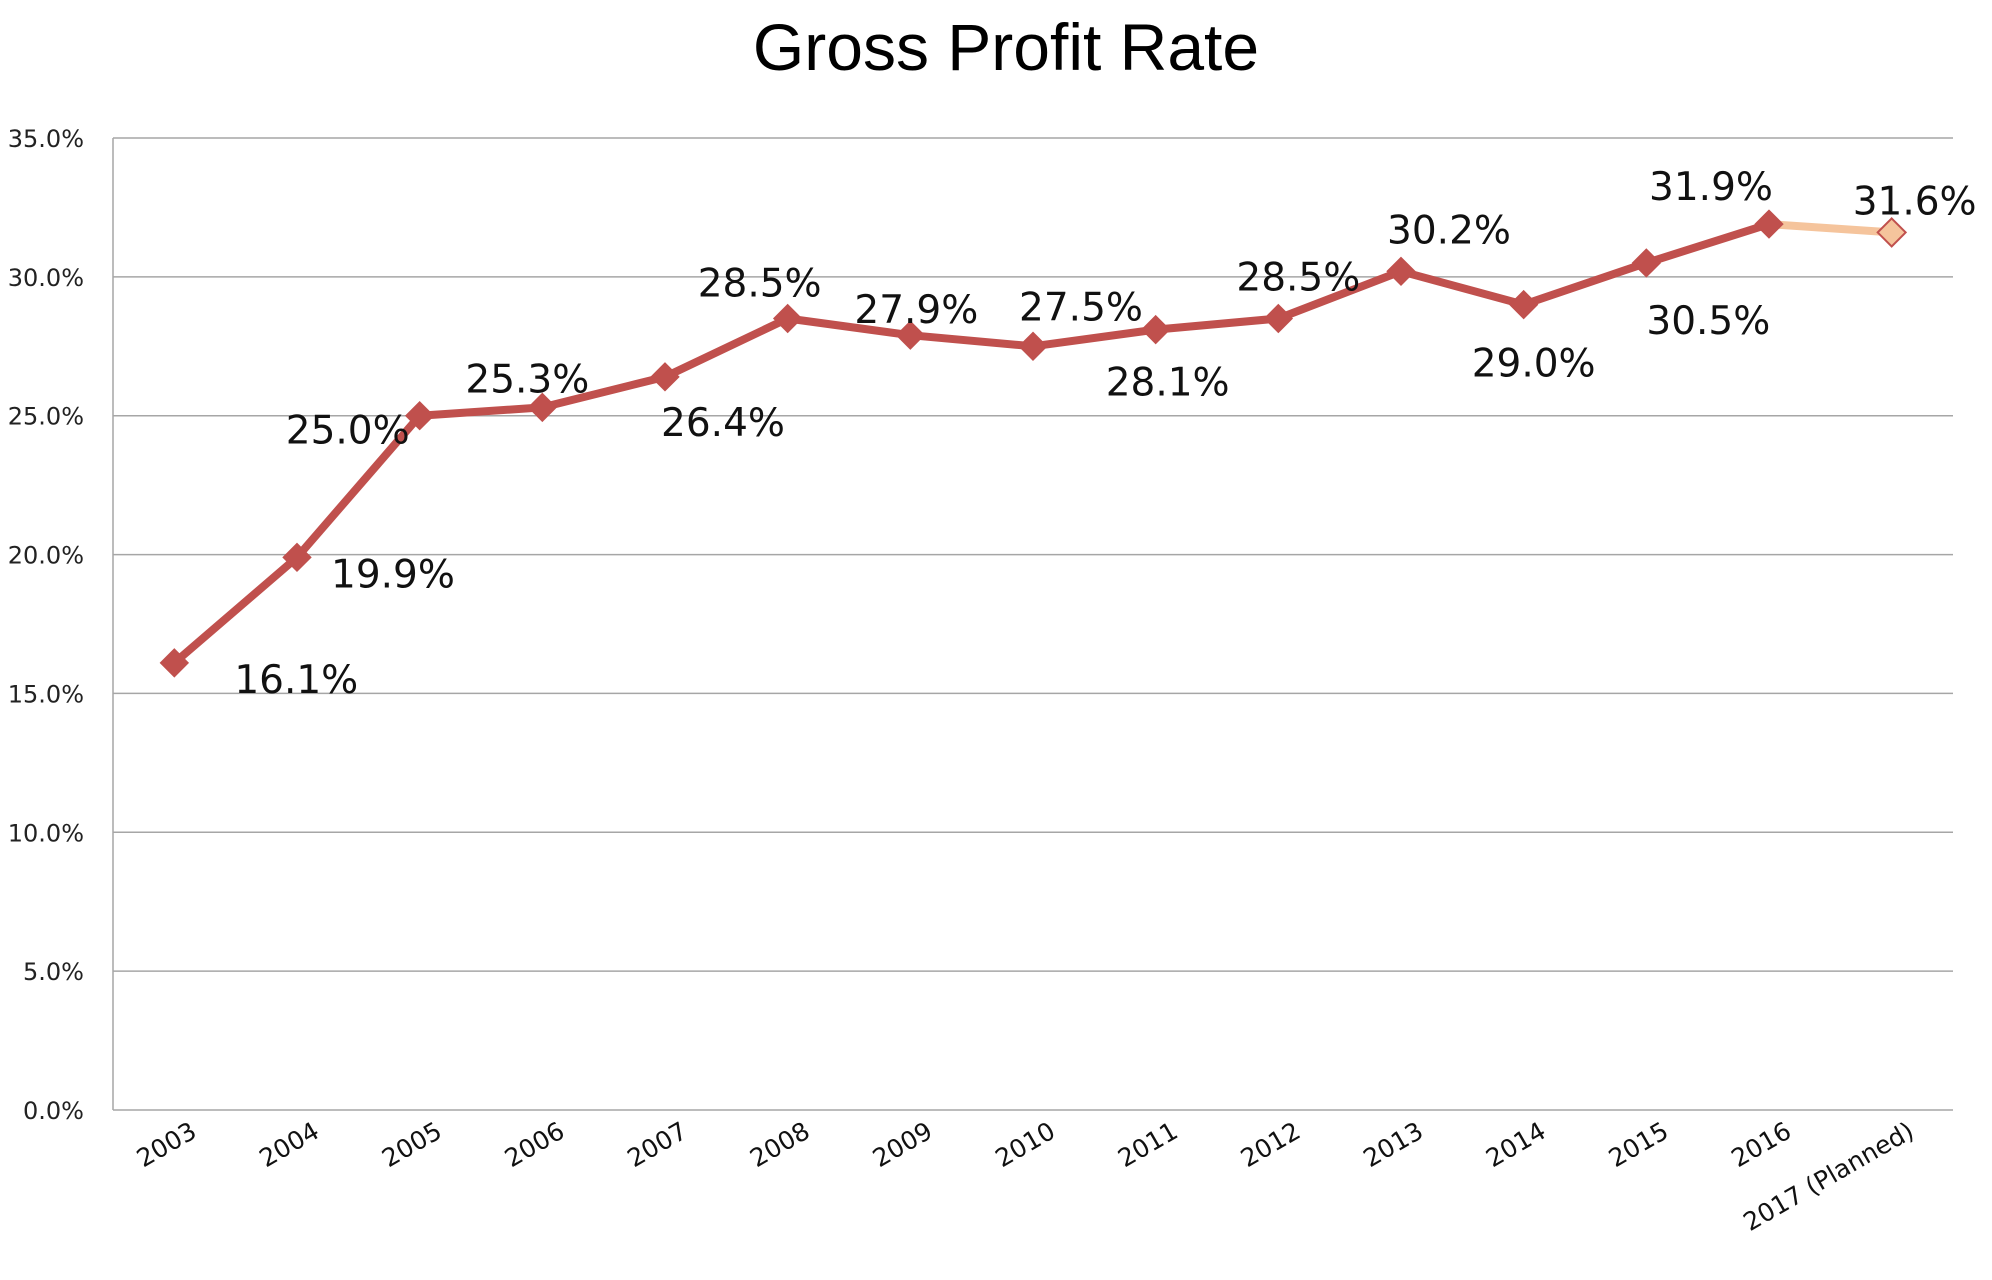  What do you see at coordinates (1025, 1144) in the screenshot?
I see `x-tick-label: 2010` at bounding box center [1025, 1144].